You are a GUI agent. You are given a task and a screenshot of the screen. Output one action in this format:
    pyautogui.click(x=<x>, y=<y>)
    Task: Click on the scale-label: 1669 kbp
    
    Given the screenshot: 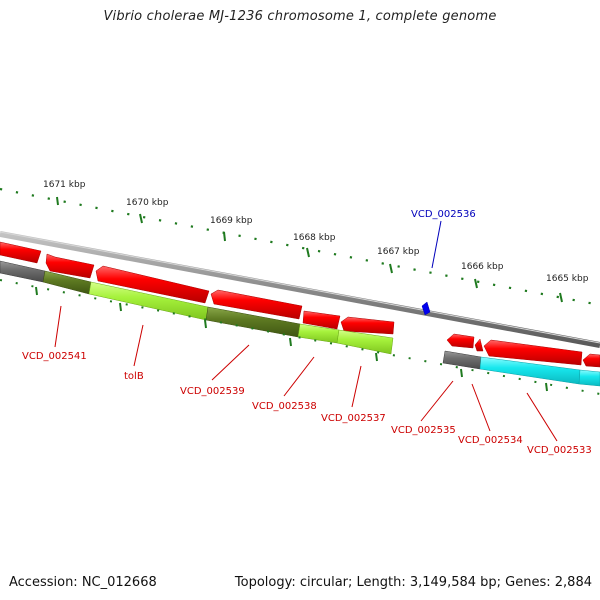 What is the action you would take?
    pyautogui.click(x=231, y=221)
    